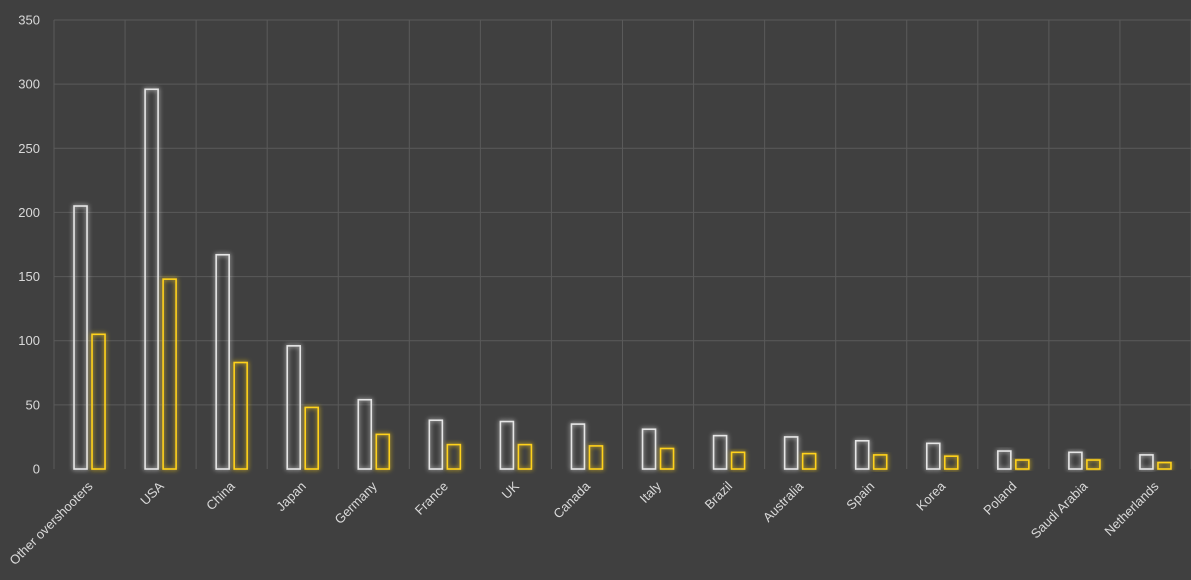 This screenshot has width=1191, height=580. What do you see at coordinates (29, 245) in the screenshot?
I see `y-axis-ticks: 0 50 100 150 200 250 300 350` at bounding box center [29, 245].